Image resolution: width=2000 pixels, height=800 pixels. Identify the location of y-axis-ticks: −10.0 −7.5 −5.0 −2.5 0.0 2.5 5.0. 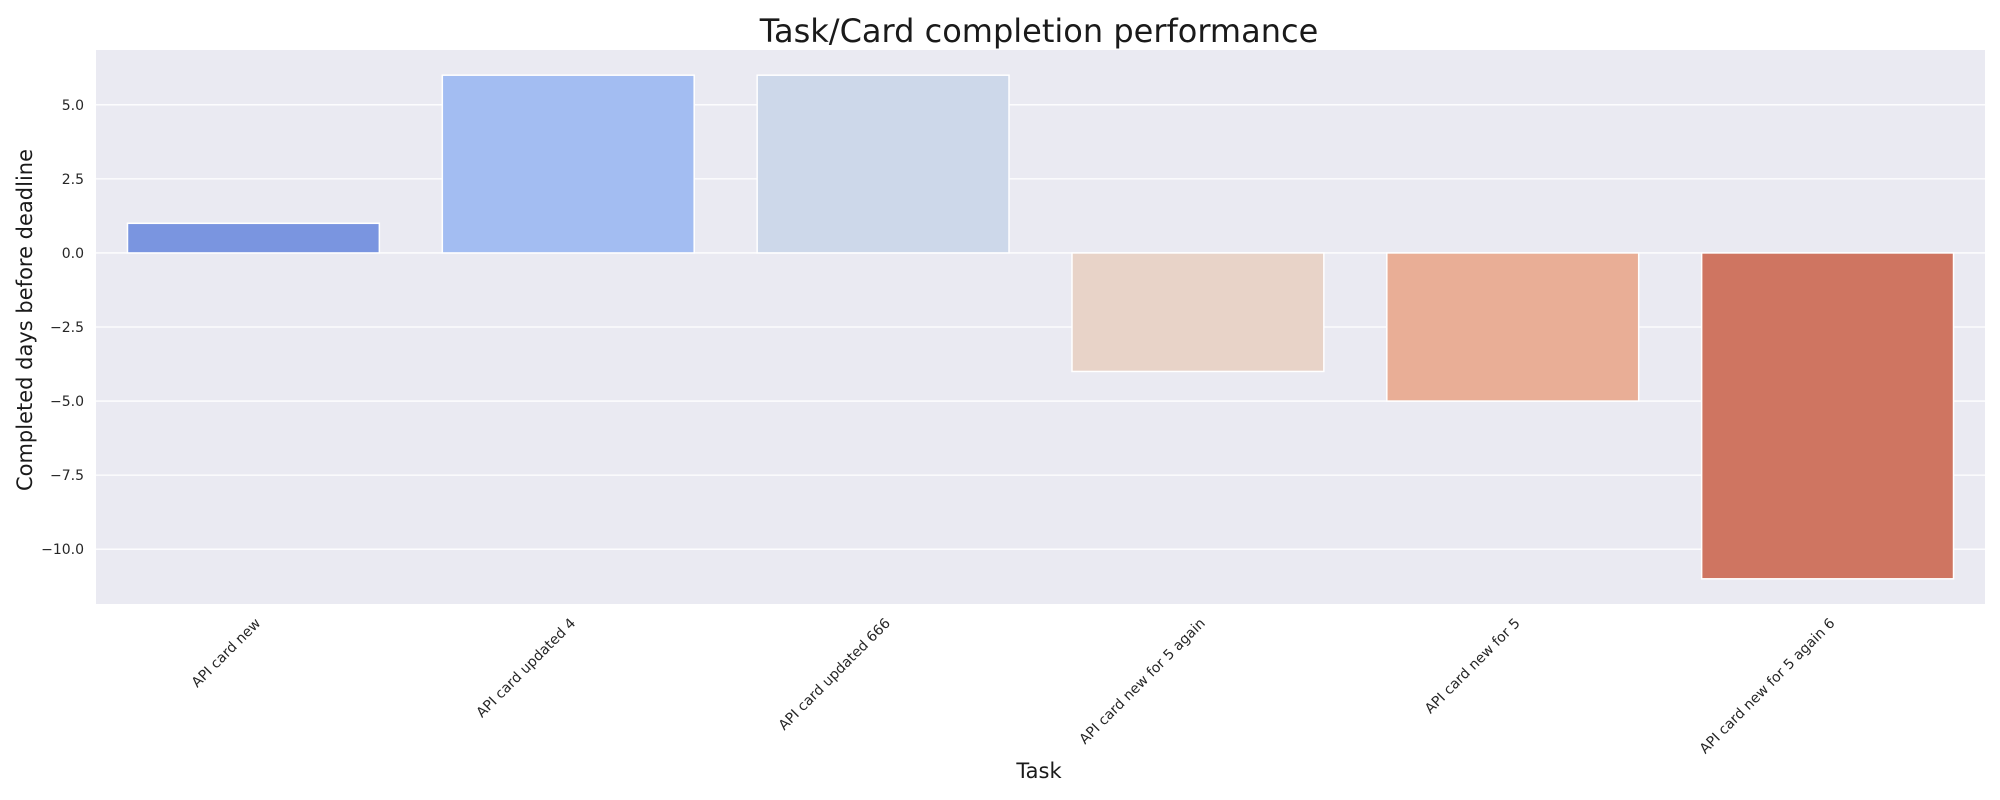
(62, 328).